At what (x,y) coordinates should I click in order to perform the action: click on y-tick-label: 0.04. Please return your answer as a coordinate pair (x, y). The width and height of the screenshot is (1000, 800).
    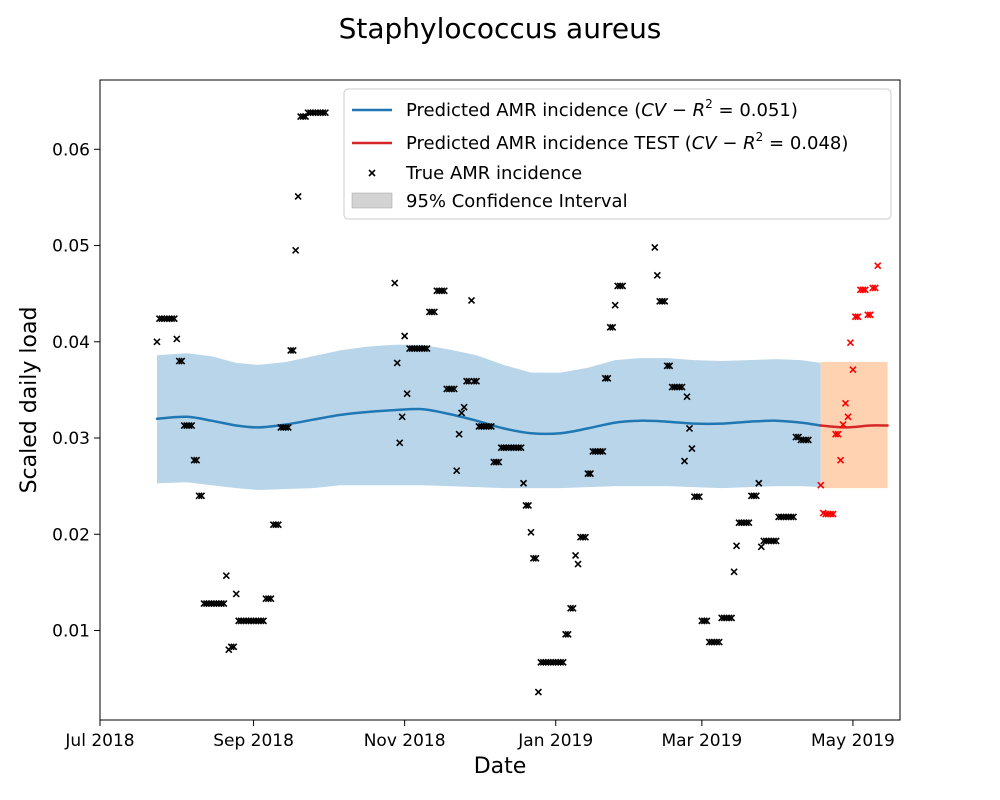
    Looking at the image, I should click on (71, 343).